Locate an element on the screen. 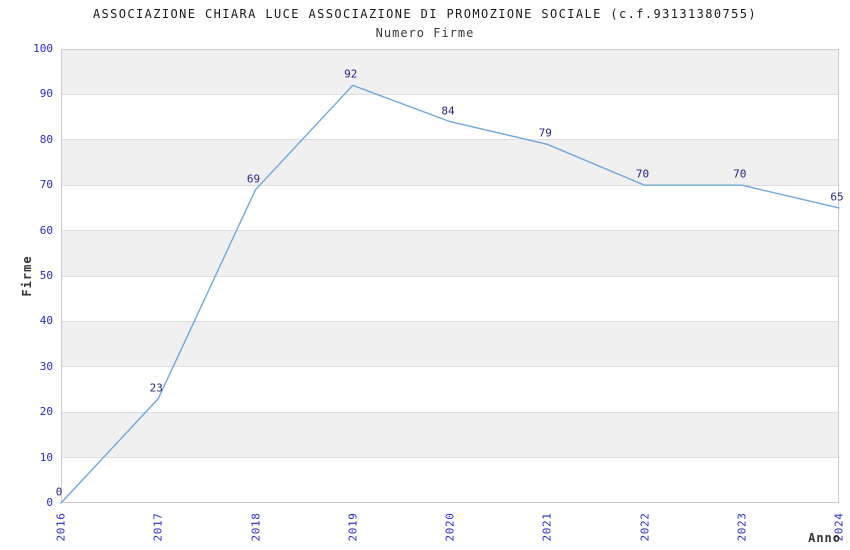 This screenshot has width=850, height=550. y-tick-label: 100 is located at coordinates (43, 48).